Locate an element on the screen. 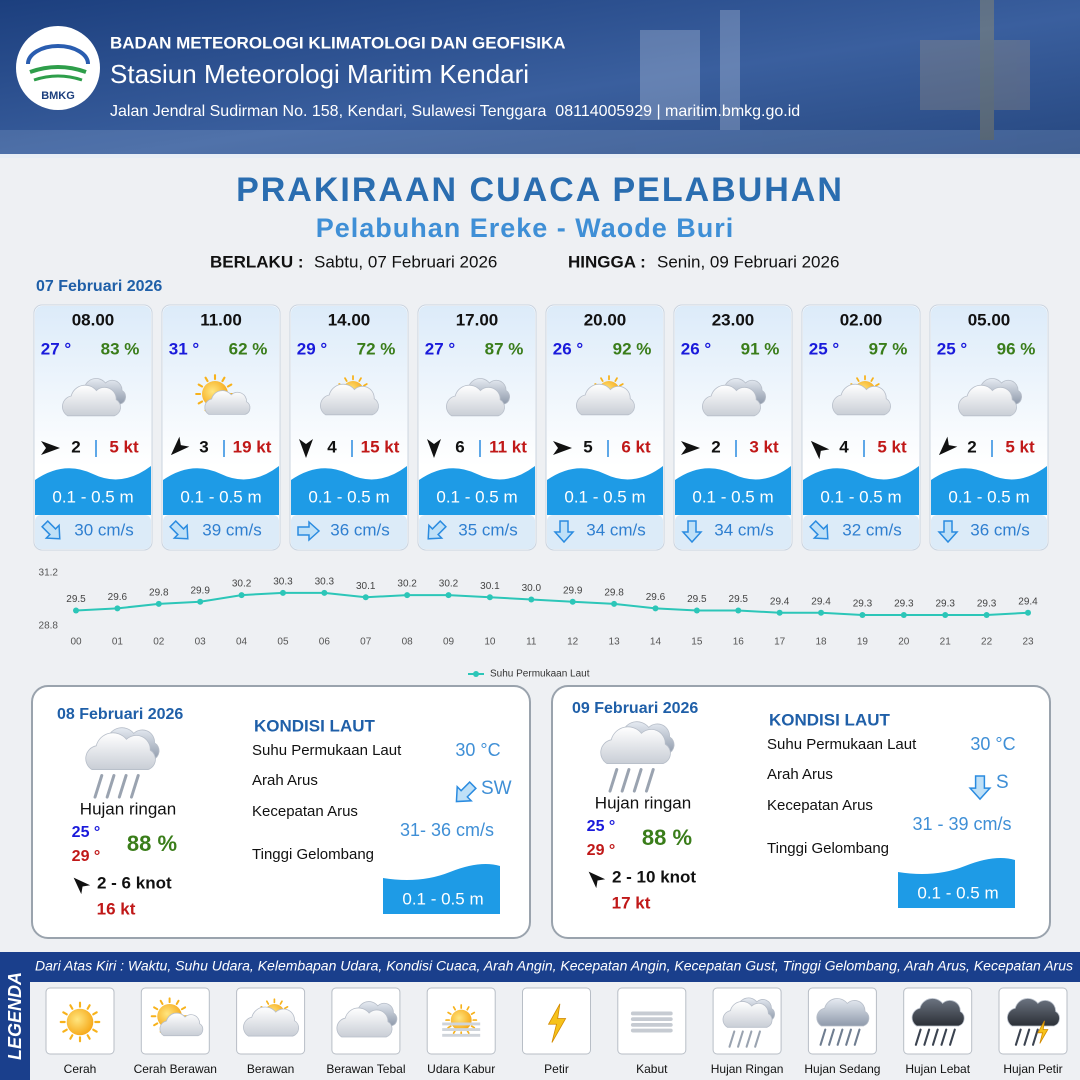  wind-range: 2 - 10 knot is located at coordinates (654, 876).